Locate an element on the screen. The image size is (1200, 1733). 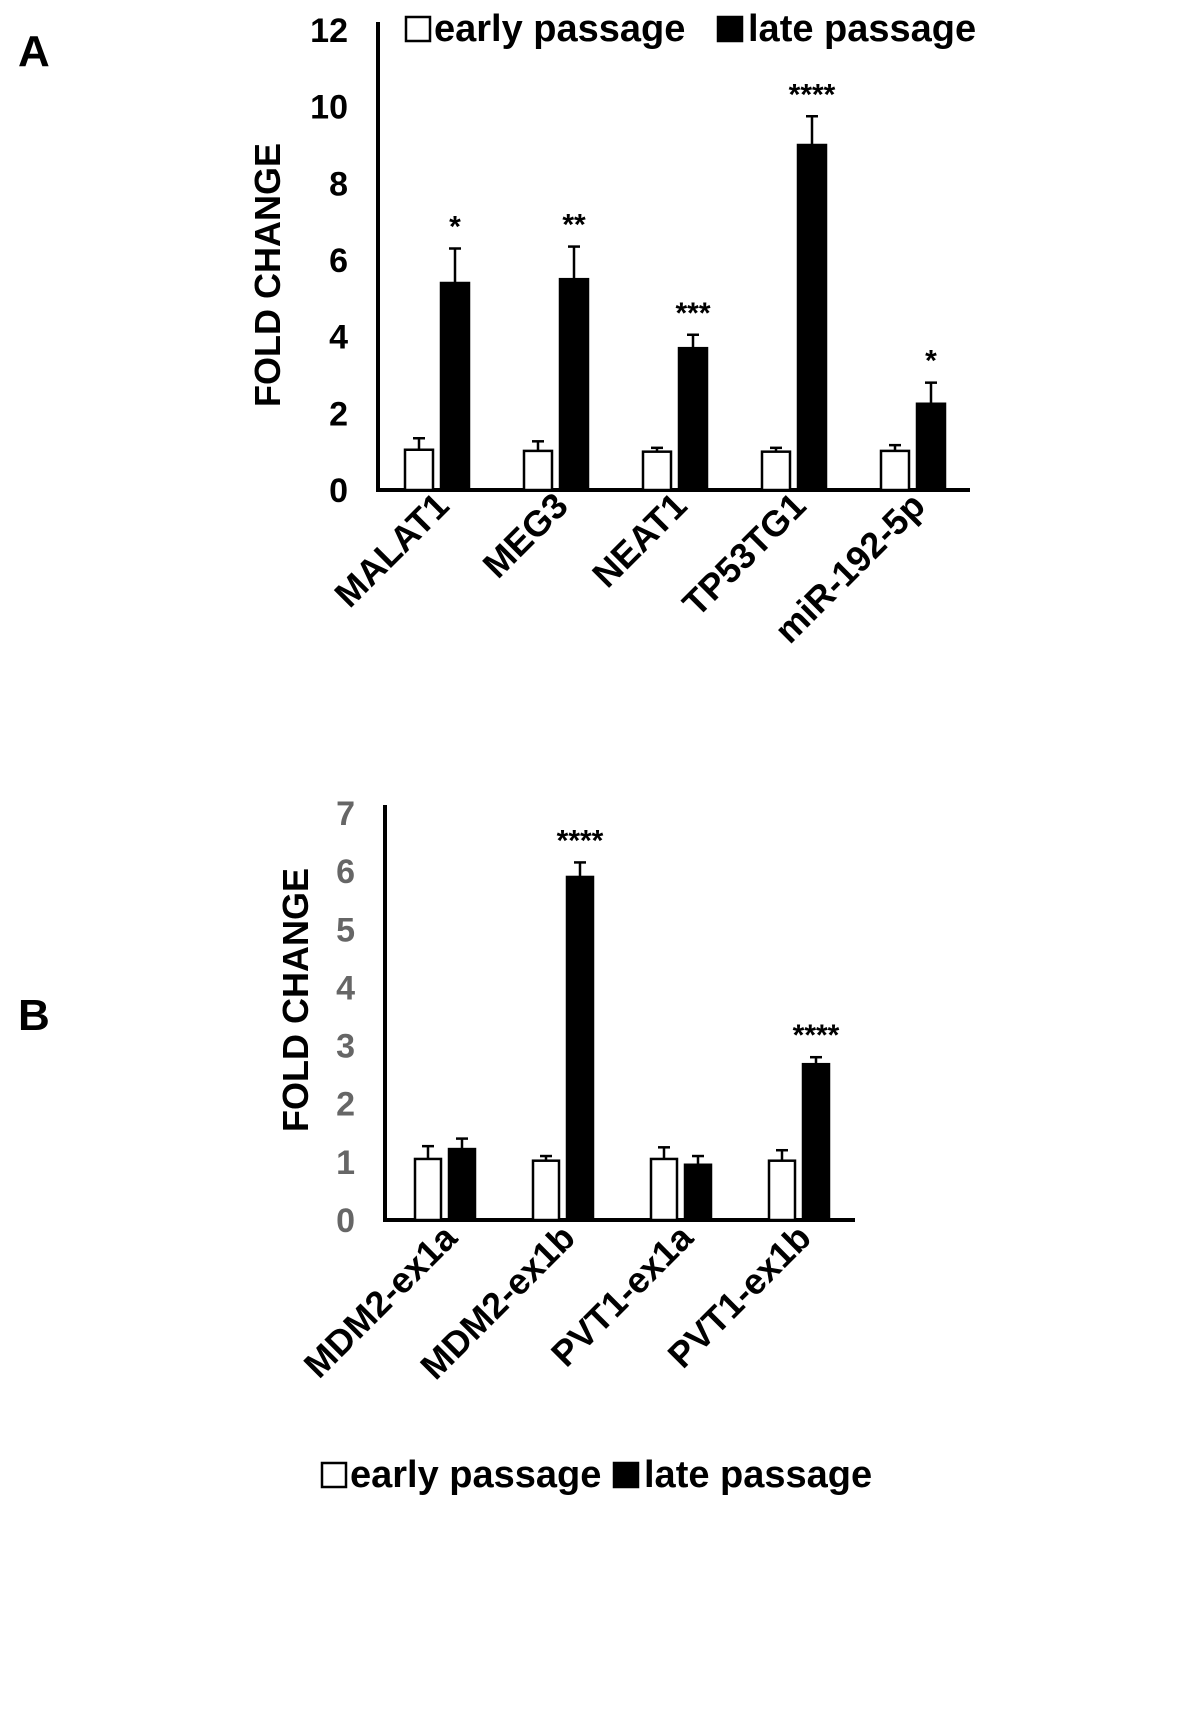
bar-early-pvt1-ex1a is located at coordinates (664, 1189).